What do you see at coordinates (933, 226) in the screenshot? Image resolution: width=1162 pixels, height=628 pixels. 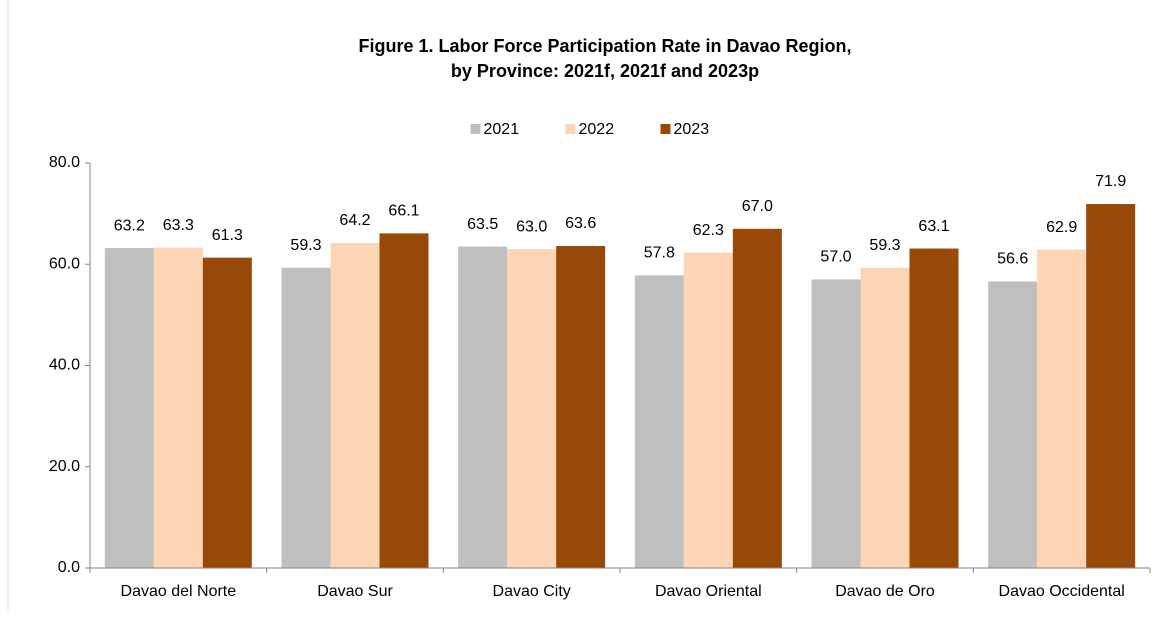 I see `data-label: 63.1` at bounding box center [933, 226].